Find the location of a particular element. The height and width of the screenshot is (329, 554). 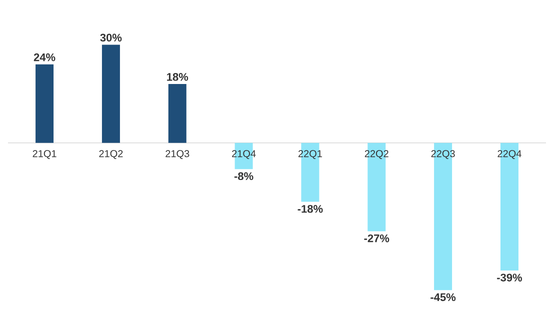

data-label: 30% is located at coordinates (111, 38).